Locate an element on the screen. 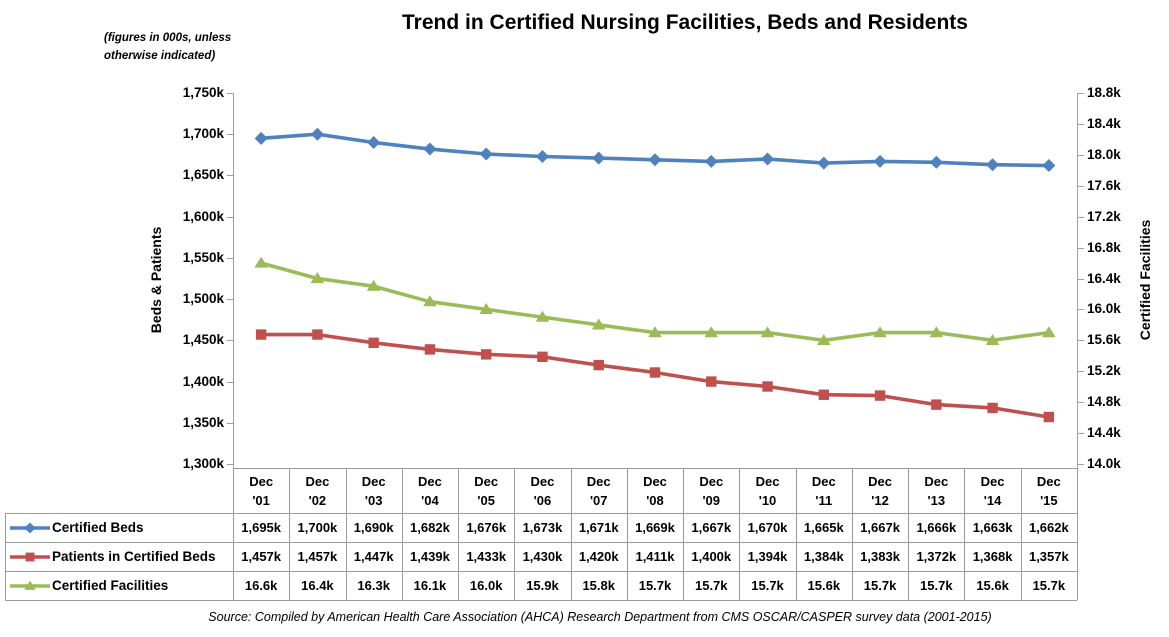  table-value-cell: 1,439k is located at coordinates (430, 556).